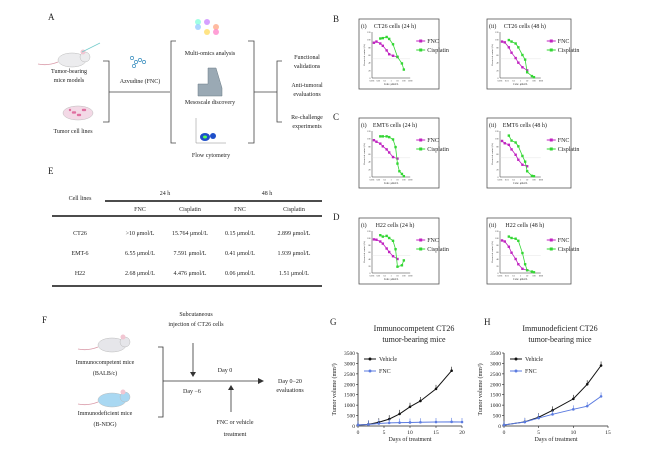 Image resolution: width=650 pixels, height=458 pixels. What do you see at coordinates (210, 54) in the screenshot?
I see `method-label: Multi-omics analysis` at bounding box center [210, 54].